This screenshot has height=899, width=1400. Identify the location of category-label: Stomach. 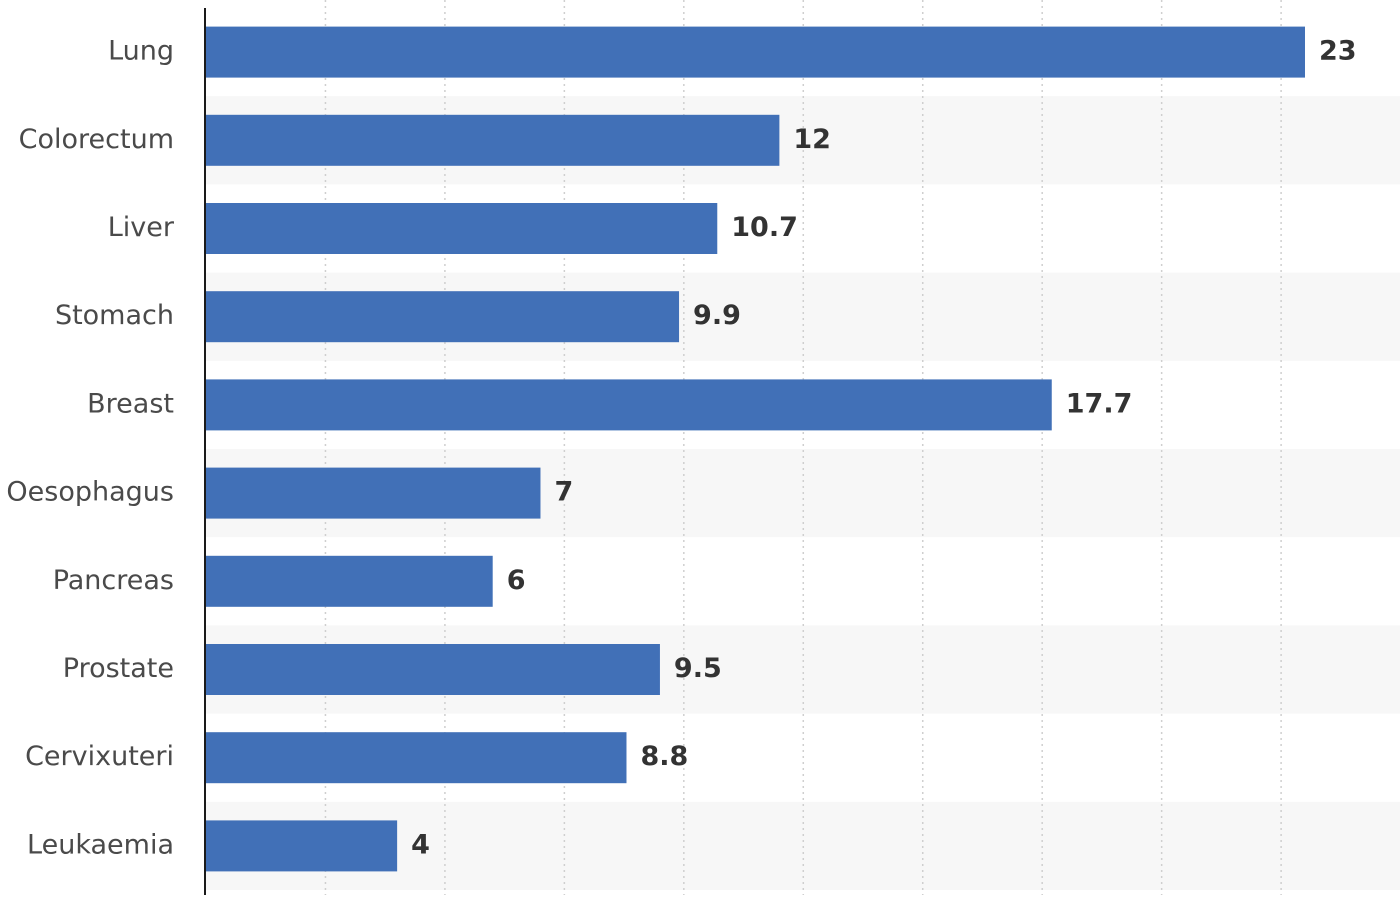
(114, 315).